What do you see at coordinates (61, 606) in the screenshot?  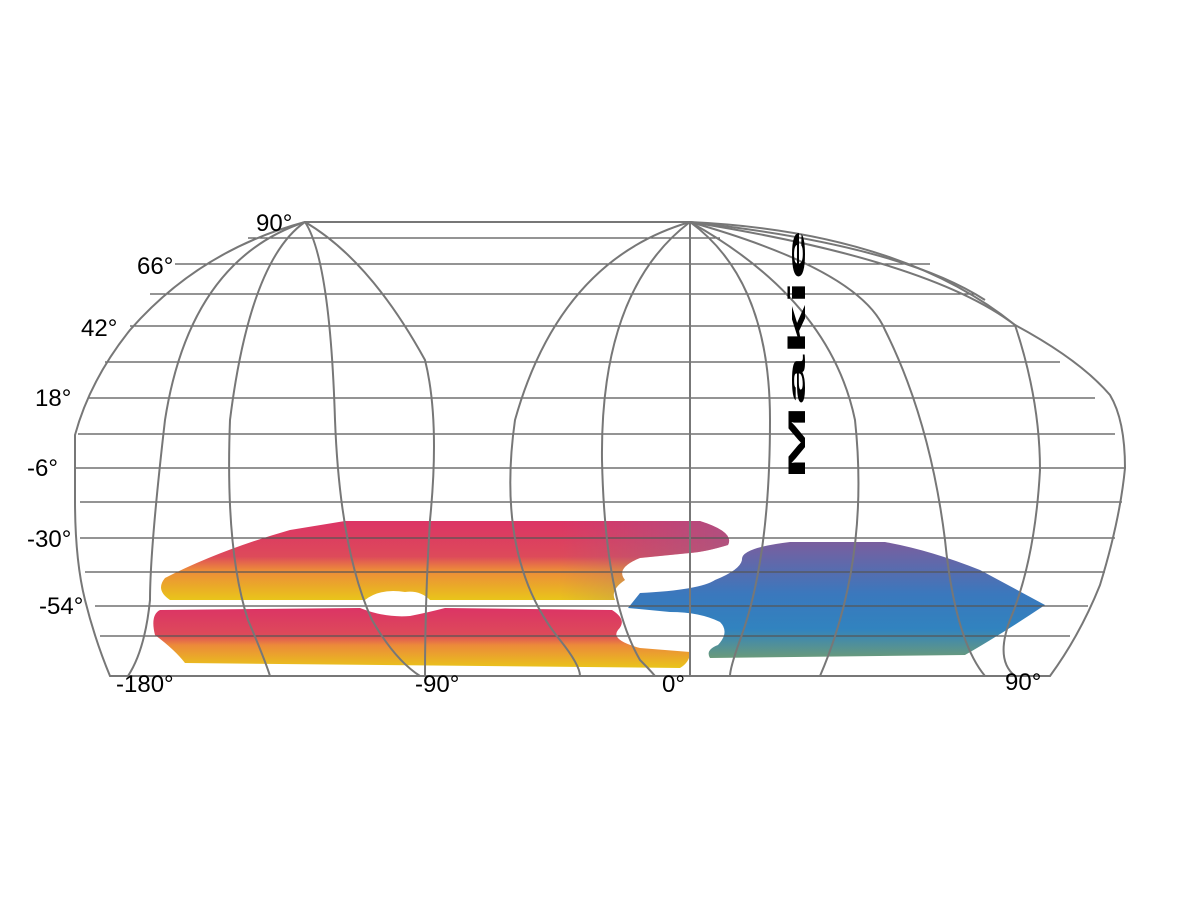 I see `lat-label-neg54: -54°` at bounding box center [61, 606].